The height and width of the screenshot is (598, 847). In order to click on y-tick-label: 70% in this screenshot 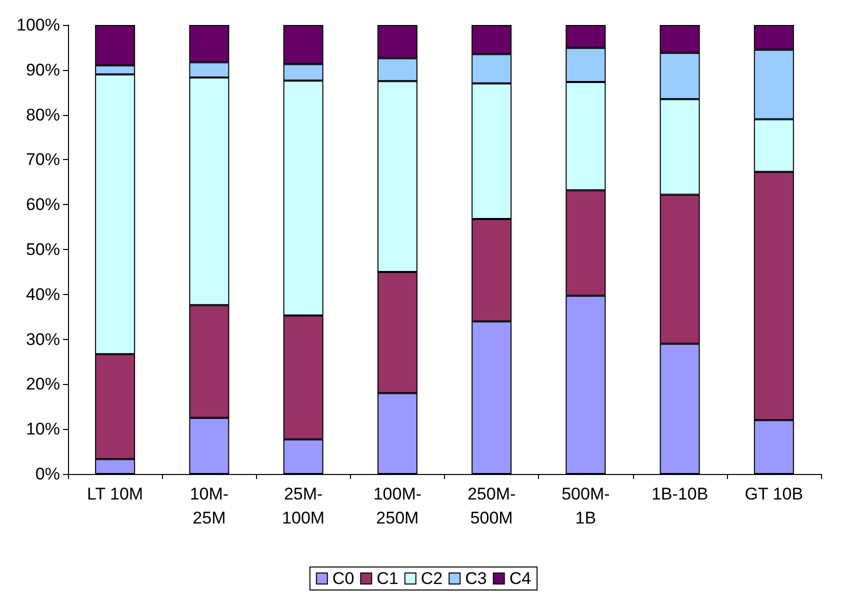, I will do `click(43, 160)`.